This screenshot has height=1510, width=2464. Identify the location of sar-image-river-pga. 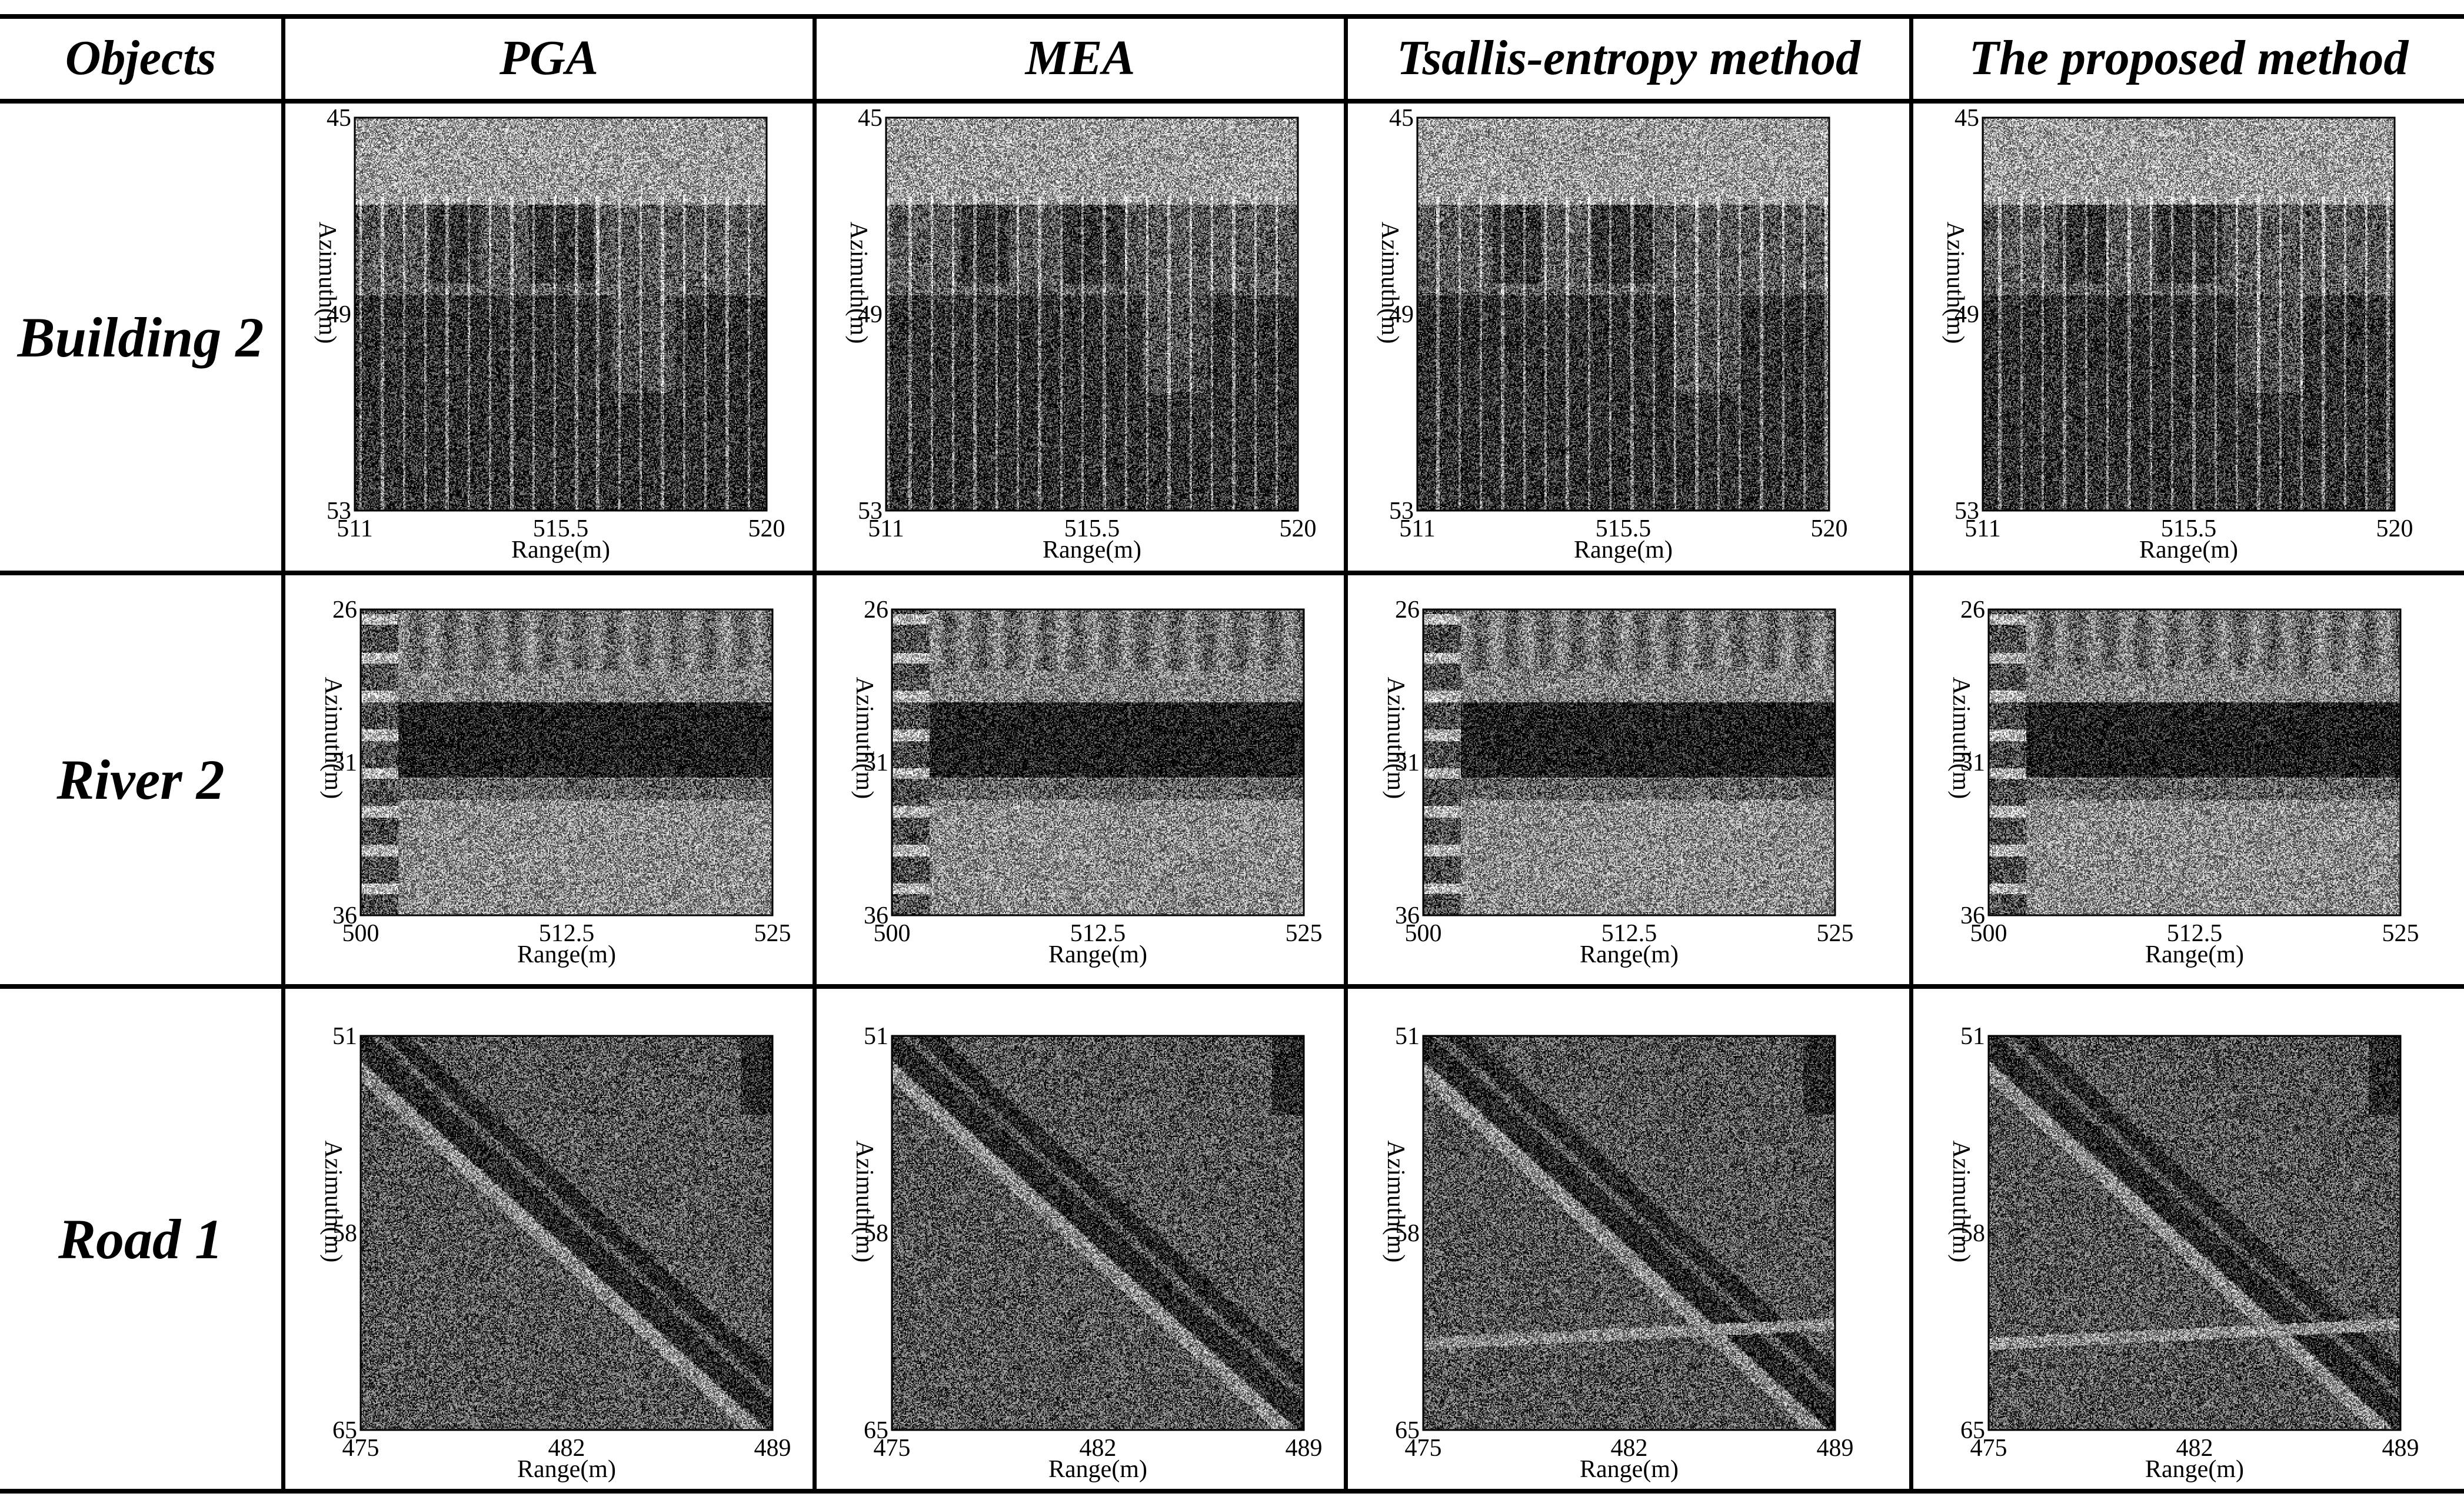
(567, 762).